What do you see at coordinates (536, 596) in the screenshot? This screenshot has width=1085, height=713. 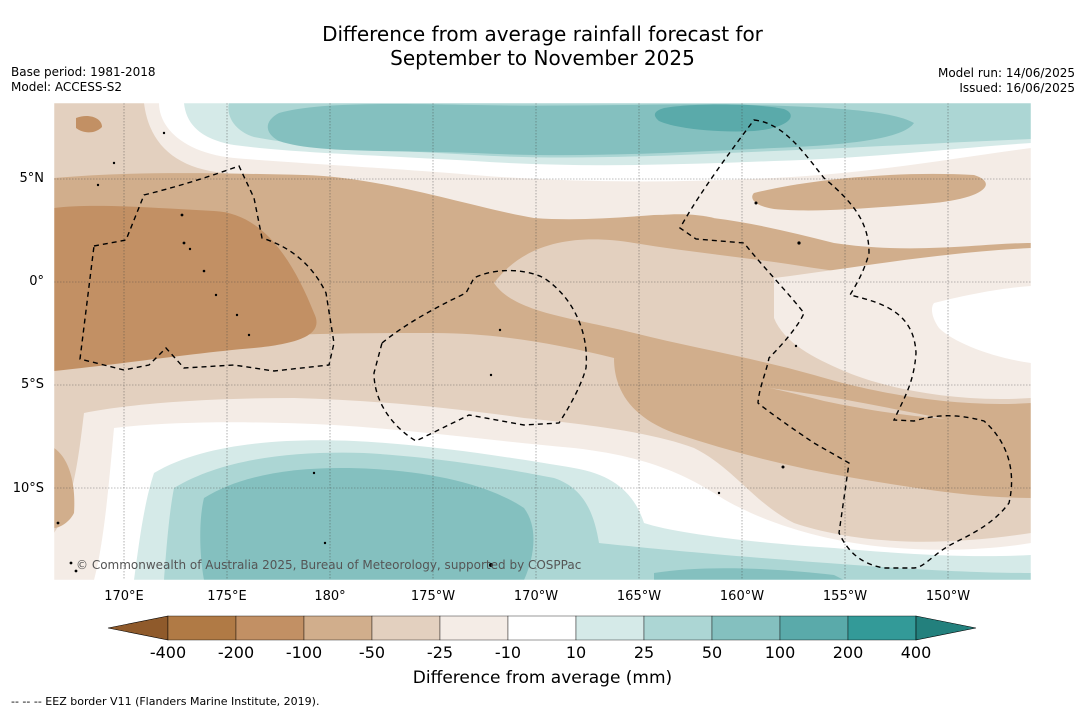 I see `lon-label-170w: 170°W` at bounding box center [536, 596].